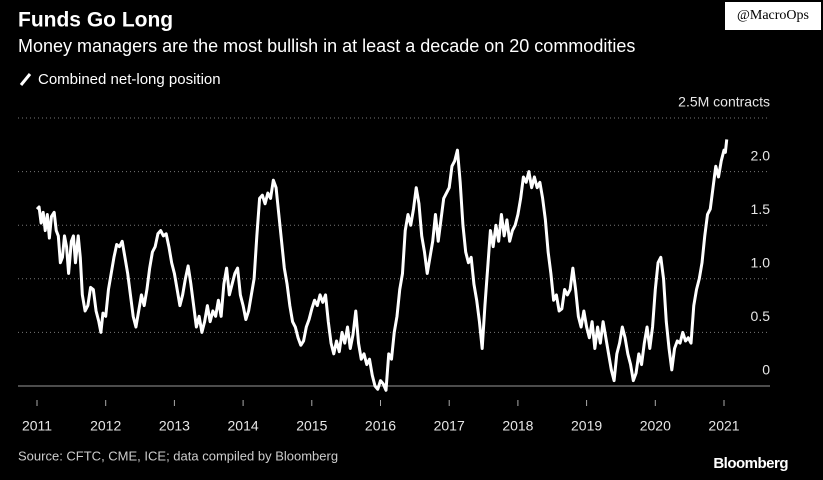 The height and width of the screenshot is (480, 823). I want to click on chart-title: Funds Go Long, so click(95, 20).